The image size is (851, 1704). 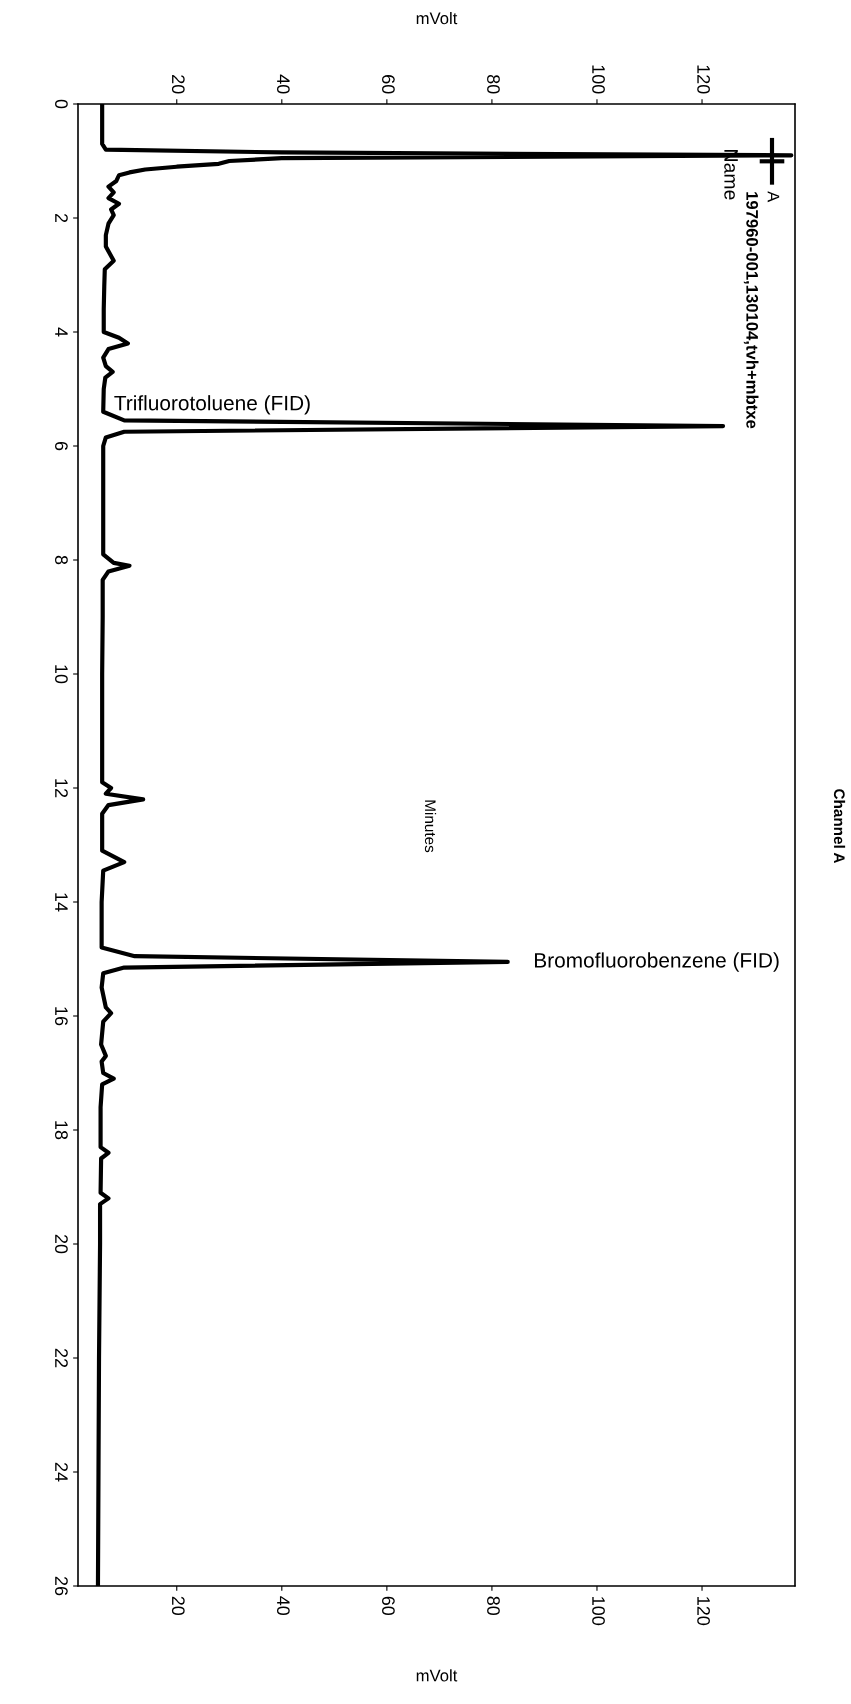 I want to click on y-tick-label: 8, so click(x=61, y=560).